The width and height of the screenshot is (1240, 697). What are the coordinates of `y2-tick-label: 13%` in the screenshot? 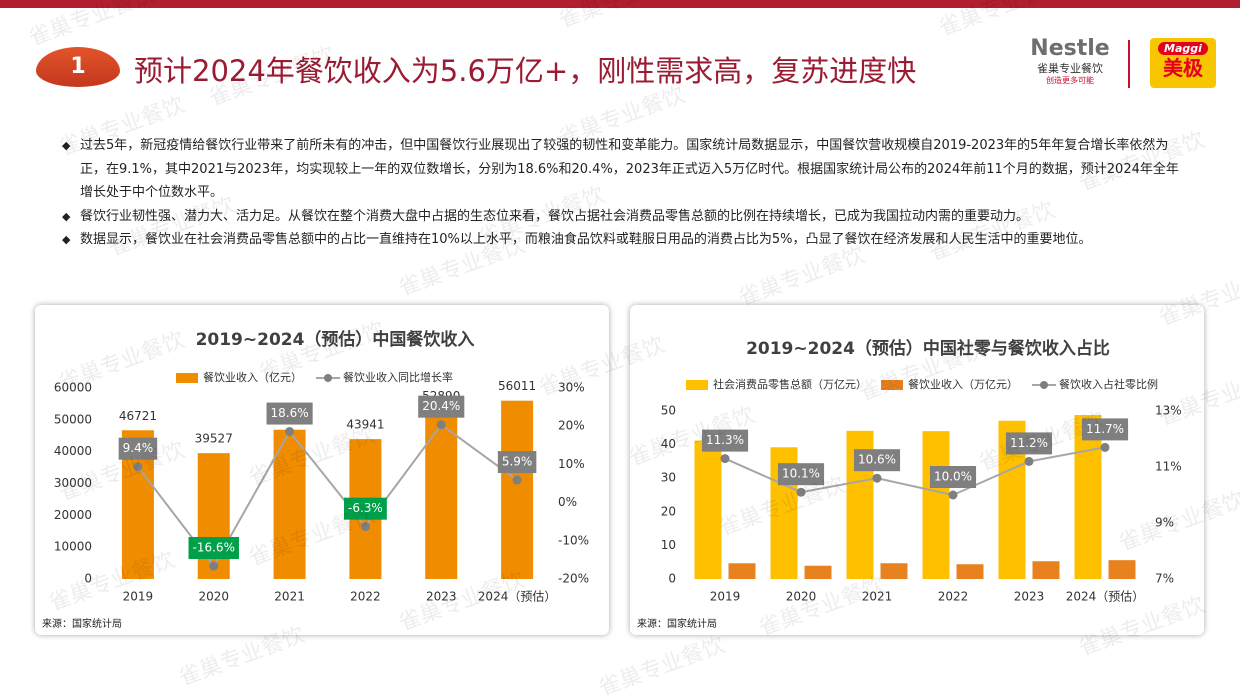 It's located at (1168, 411).